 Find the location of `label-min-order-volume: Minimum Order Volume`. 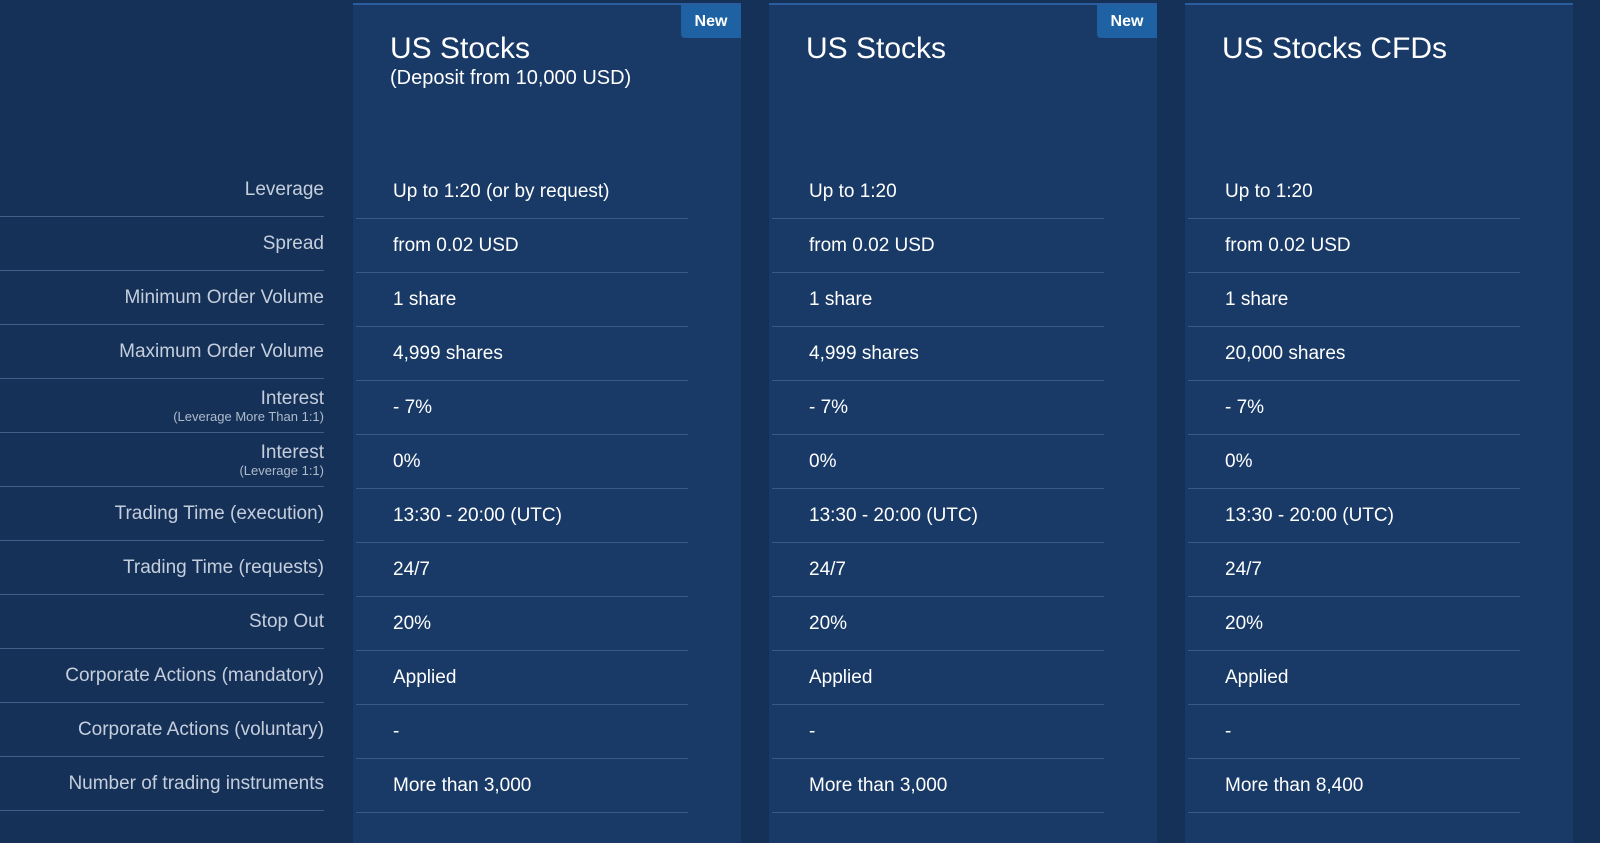

label-min-order-volume: Minimum Order Volume is located at coordinates (162, 298).